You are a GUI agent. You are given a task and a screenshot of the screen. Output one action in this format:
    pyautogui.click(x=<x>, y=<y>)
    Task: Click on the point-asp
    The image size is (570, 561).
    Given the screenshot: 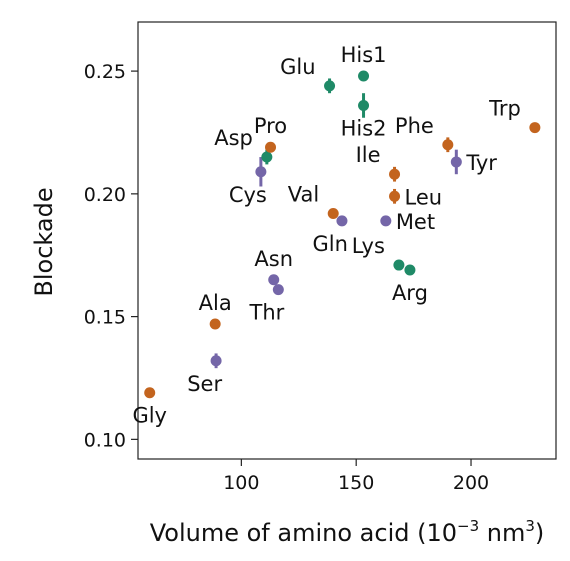 What is the action you would take?
    pyautogui.click(x=267, y=157)
    